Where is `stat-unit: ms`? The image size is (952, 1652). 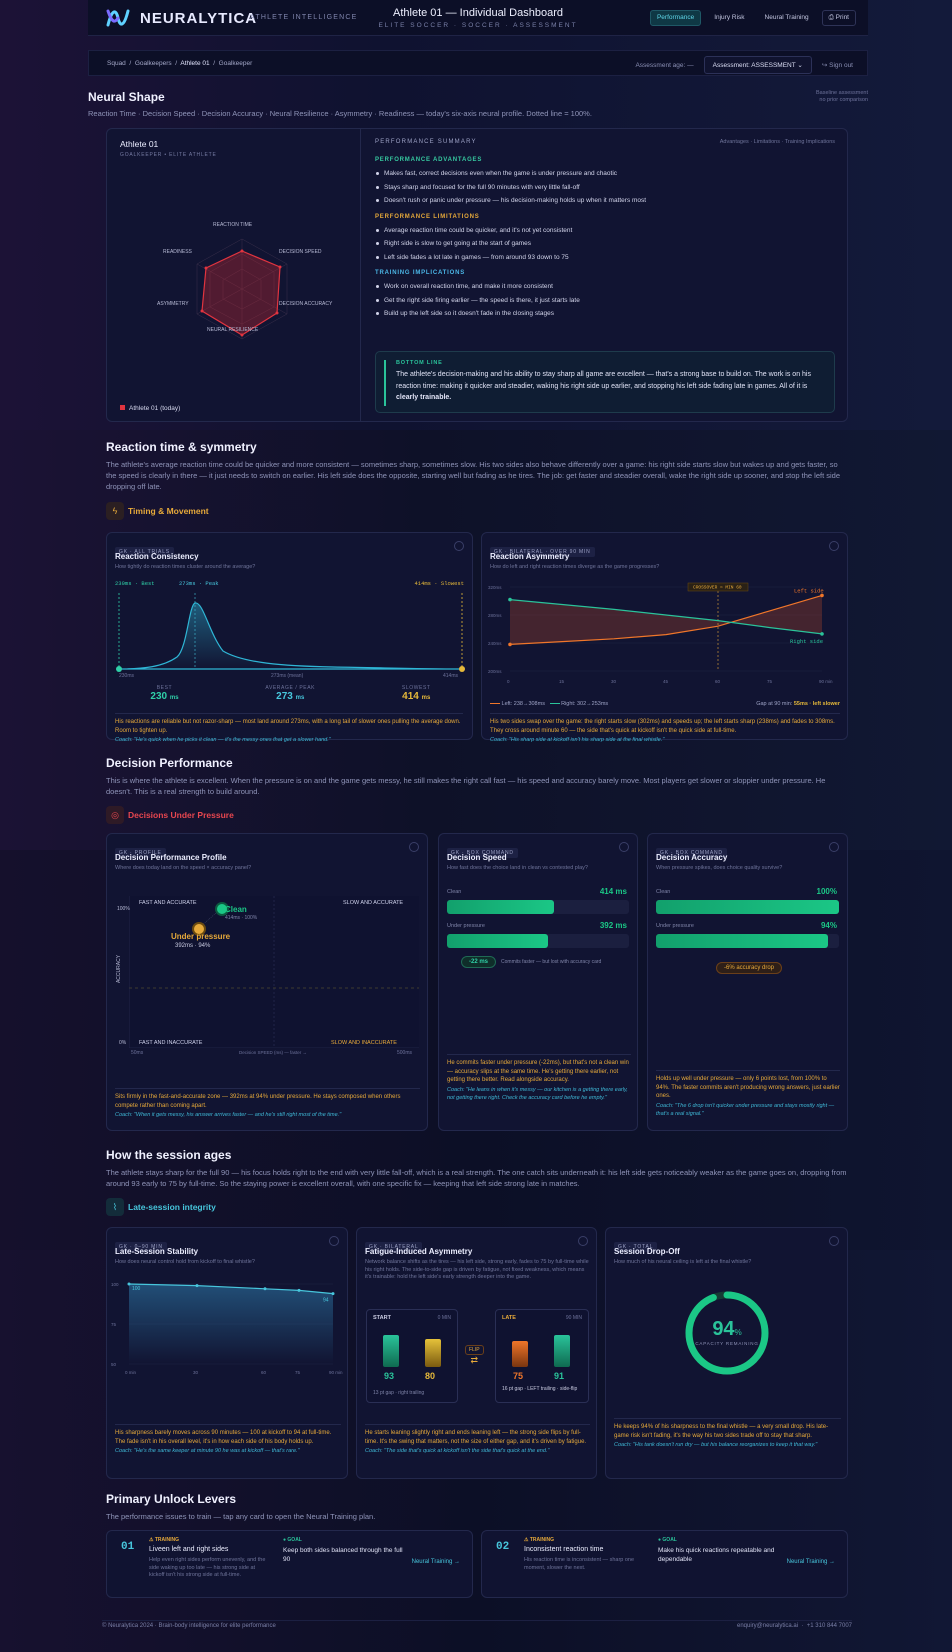
stat-unit: ms is located at coordinates (300, 698).